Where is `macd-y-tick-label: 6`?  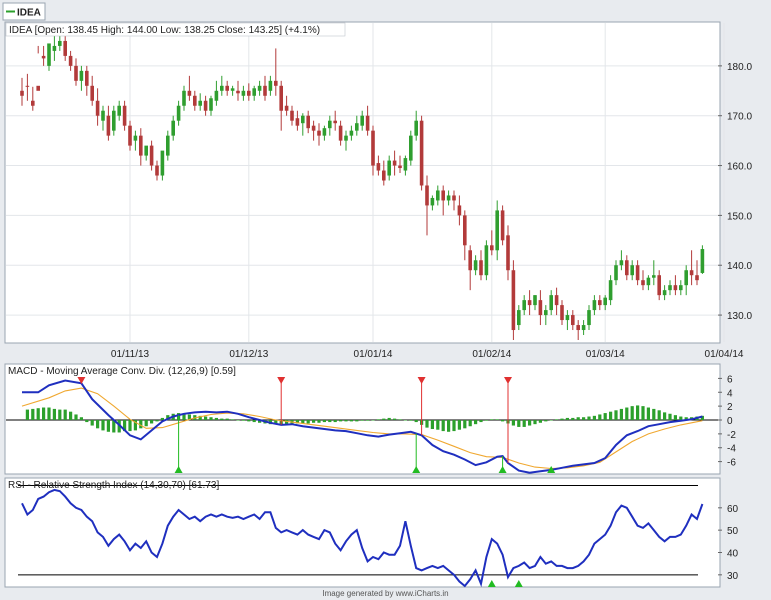
macd-y-tick-label: 6 is located at coordinates (730, 379).